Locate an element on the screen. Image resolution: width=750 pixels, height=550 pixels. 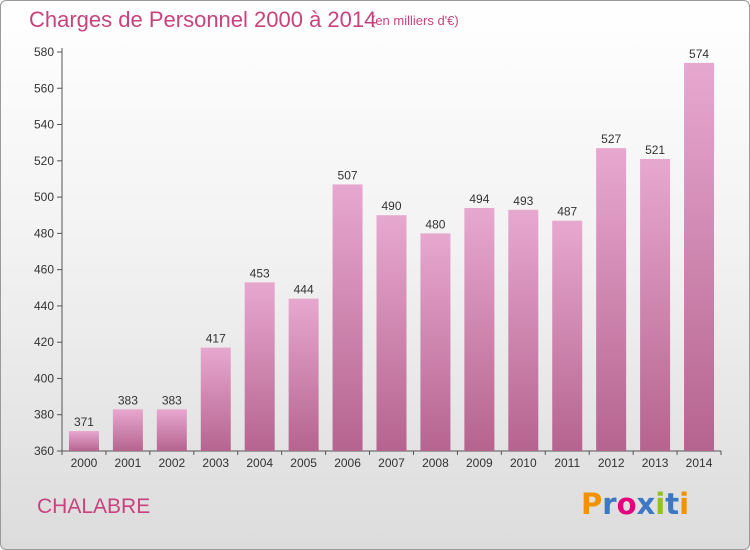
y-tick-label: 580 is located at coordinates (44, 52).